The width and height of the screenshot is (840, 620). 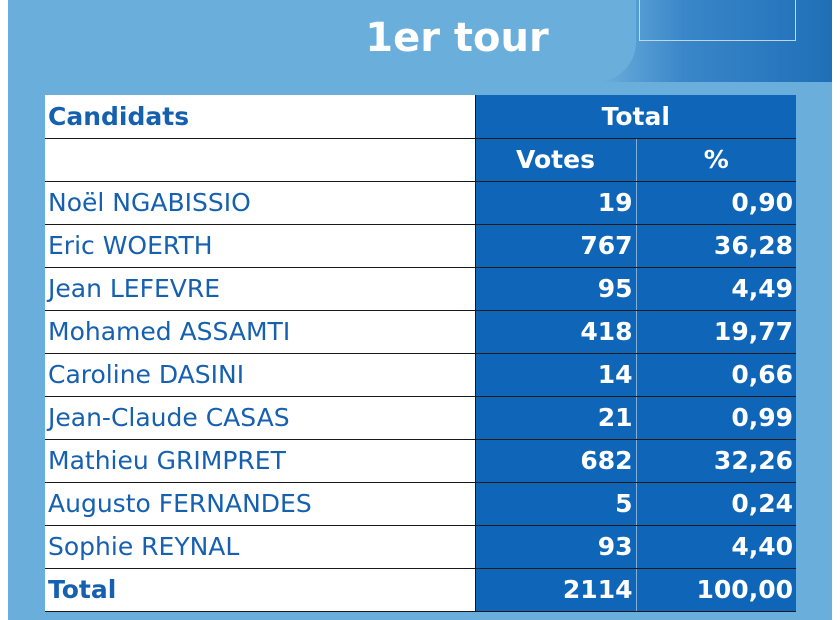 What do you see at coordinates (556, 160) in the screenshot?
I see `header-votes: Votes` at bounding box center [556, 160].